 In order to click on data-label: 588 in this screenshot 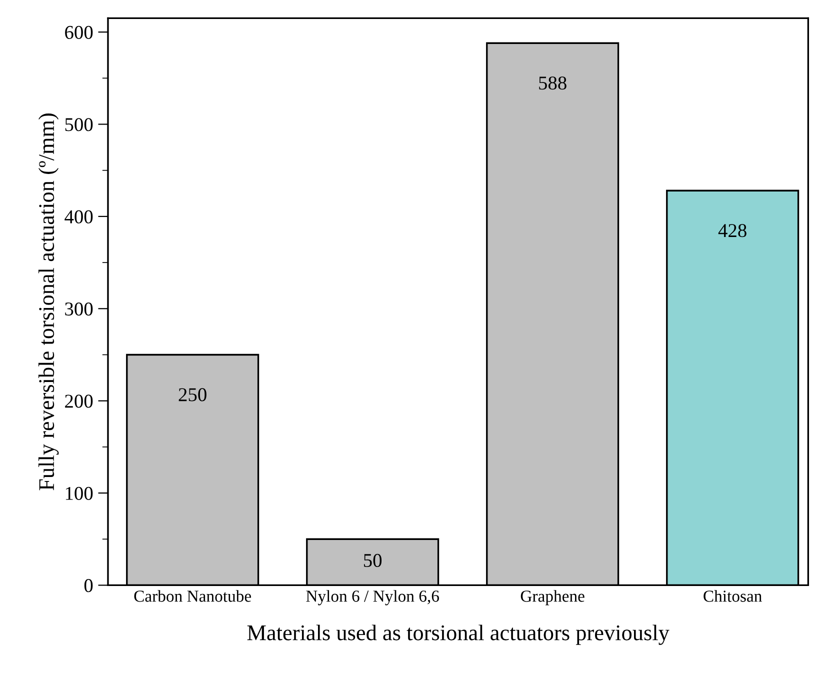, I will do `click(552, 83)`.